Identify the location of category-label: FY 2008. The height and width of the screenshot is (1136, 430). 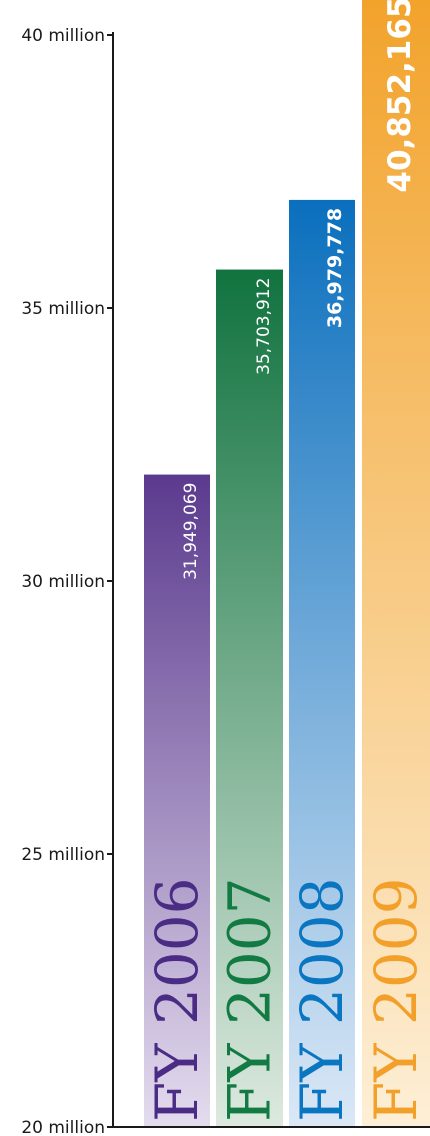
(322, 999).